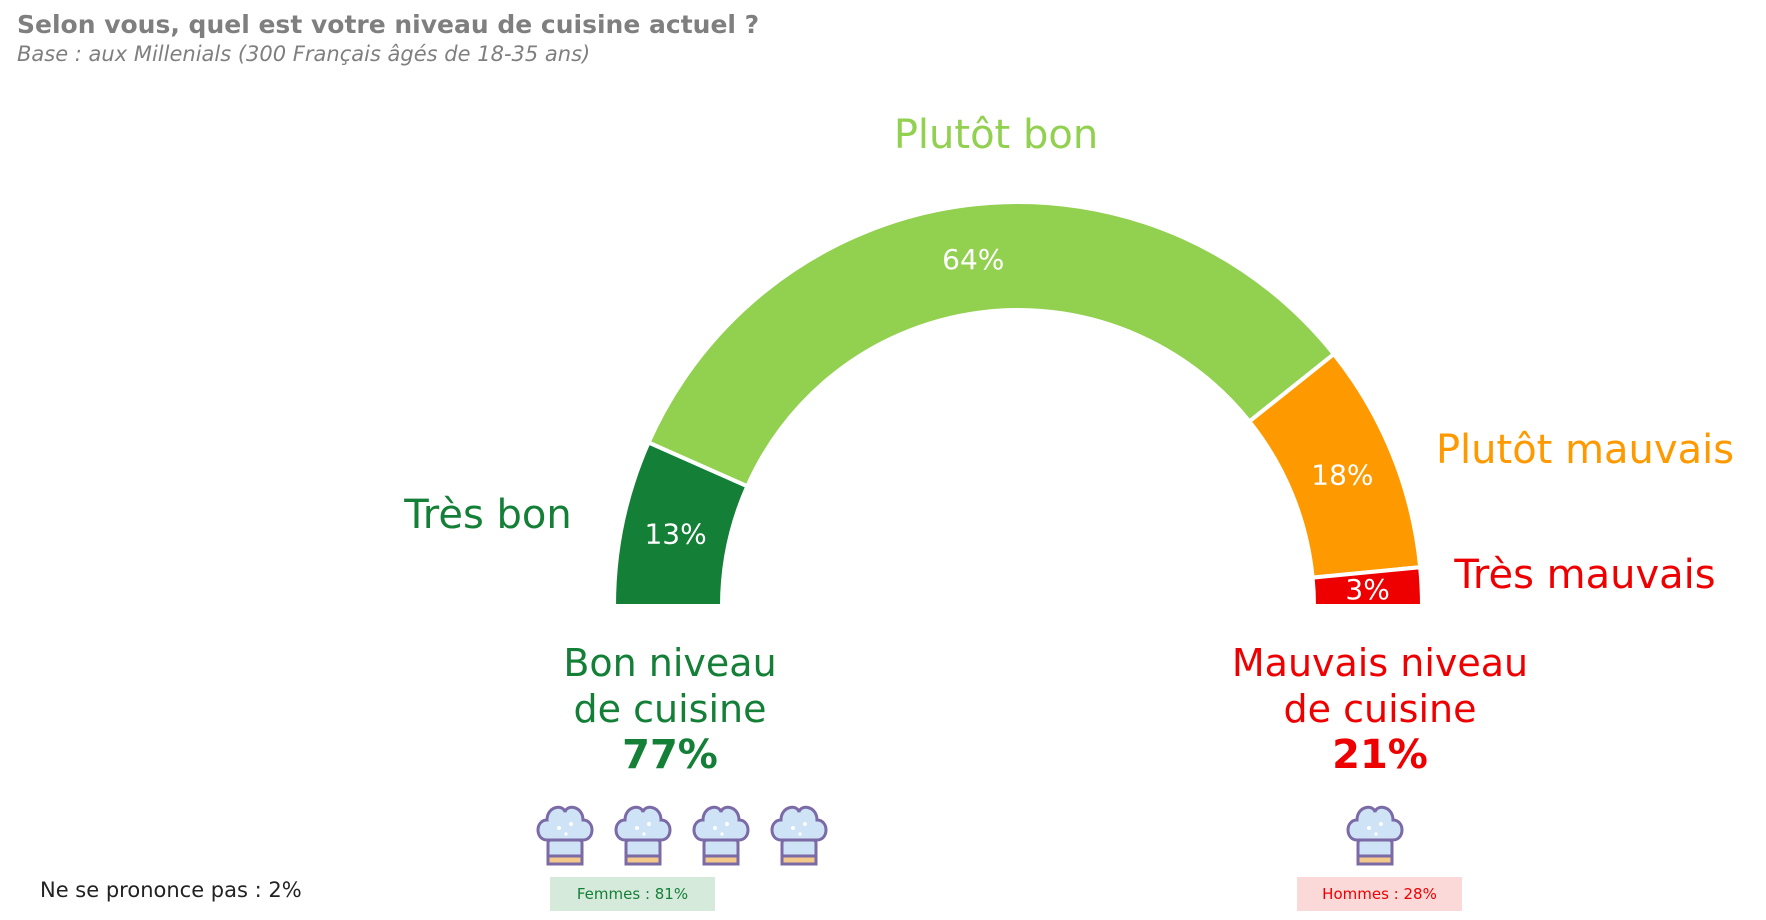 Image resolution: width=1766 pixels, height=920 pixels. Describe the element at coordinates (973, 259) in the screenshot. I see `gauge-value-label-2: 64%` at that location.